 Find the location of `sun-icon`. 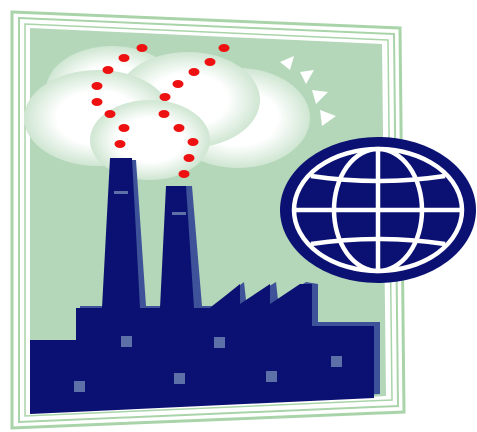

sun-icon is located at coordinates (308, 91).